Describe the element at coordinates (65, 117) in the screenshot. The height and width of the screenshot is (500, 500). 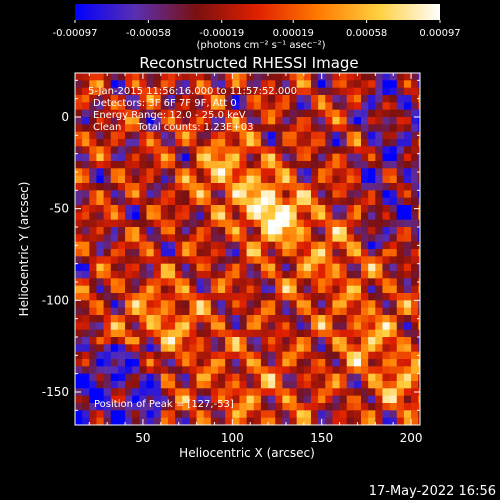
I see `y-tick-label: 0` at that location.